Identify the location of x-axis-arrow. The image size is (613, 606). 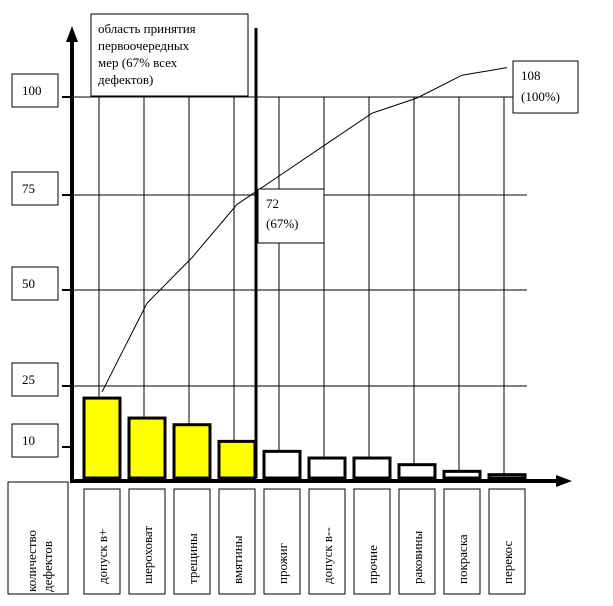
(564, 481).